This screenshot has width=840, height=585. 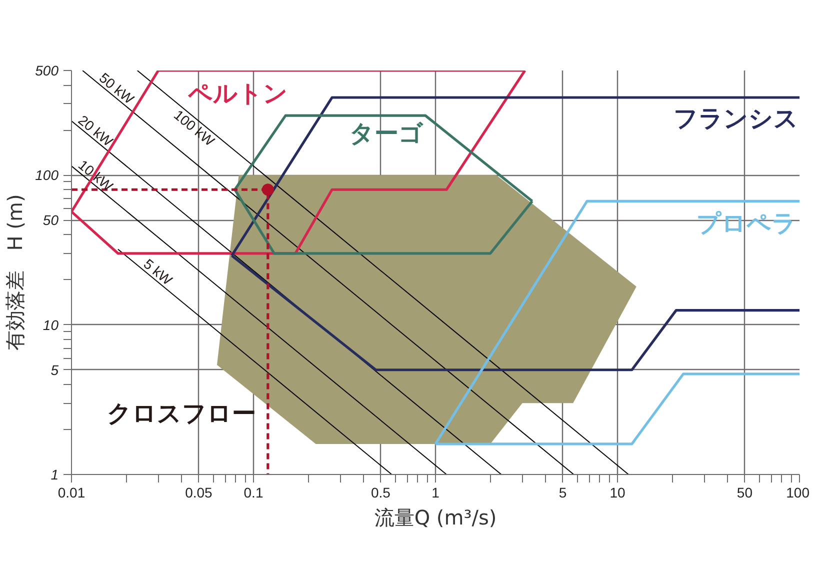 What do you see at coordinates (798, 492) in the screenshot?
I see `x-tick-label: 100` at bounding box center [798, 492].